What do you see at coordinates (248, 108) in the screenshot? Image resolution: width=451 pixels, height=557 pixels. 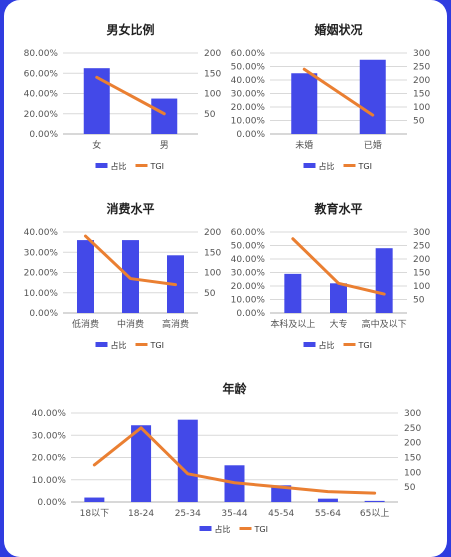 I see `chart-1-y-left-tick: 20.00%` at bounding box center [248, 108].